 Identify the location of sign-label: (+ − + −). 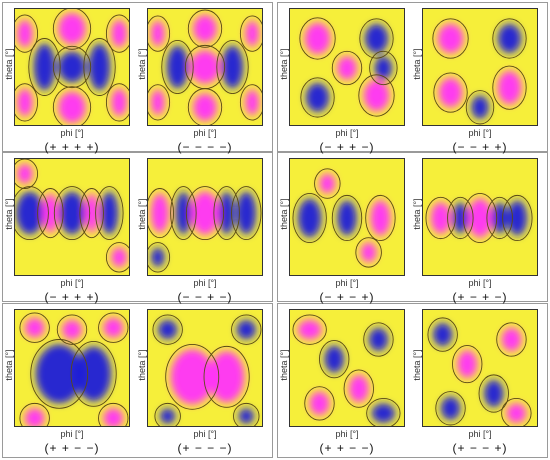
(480, 297).